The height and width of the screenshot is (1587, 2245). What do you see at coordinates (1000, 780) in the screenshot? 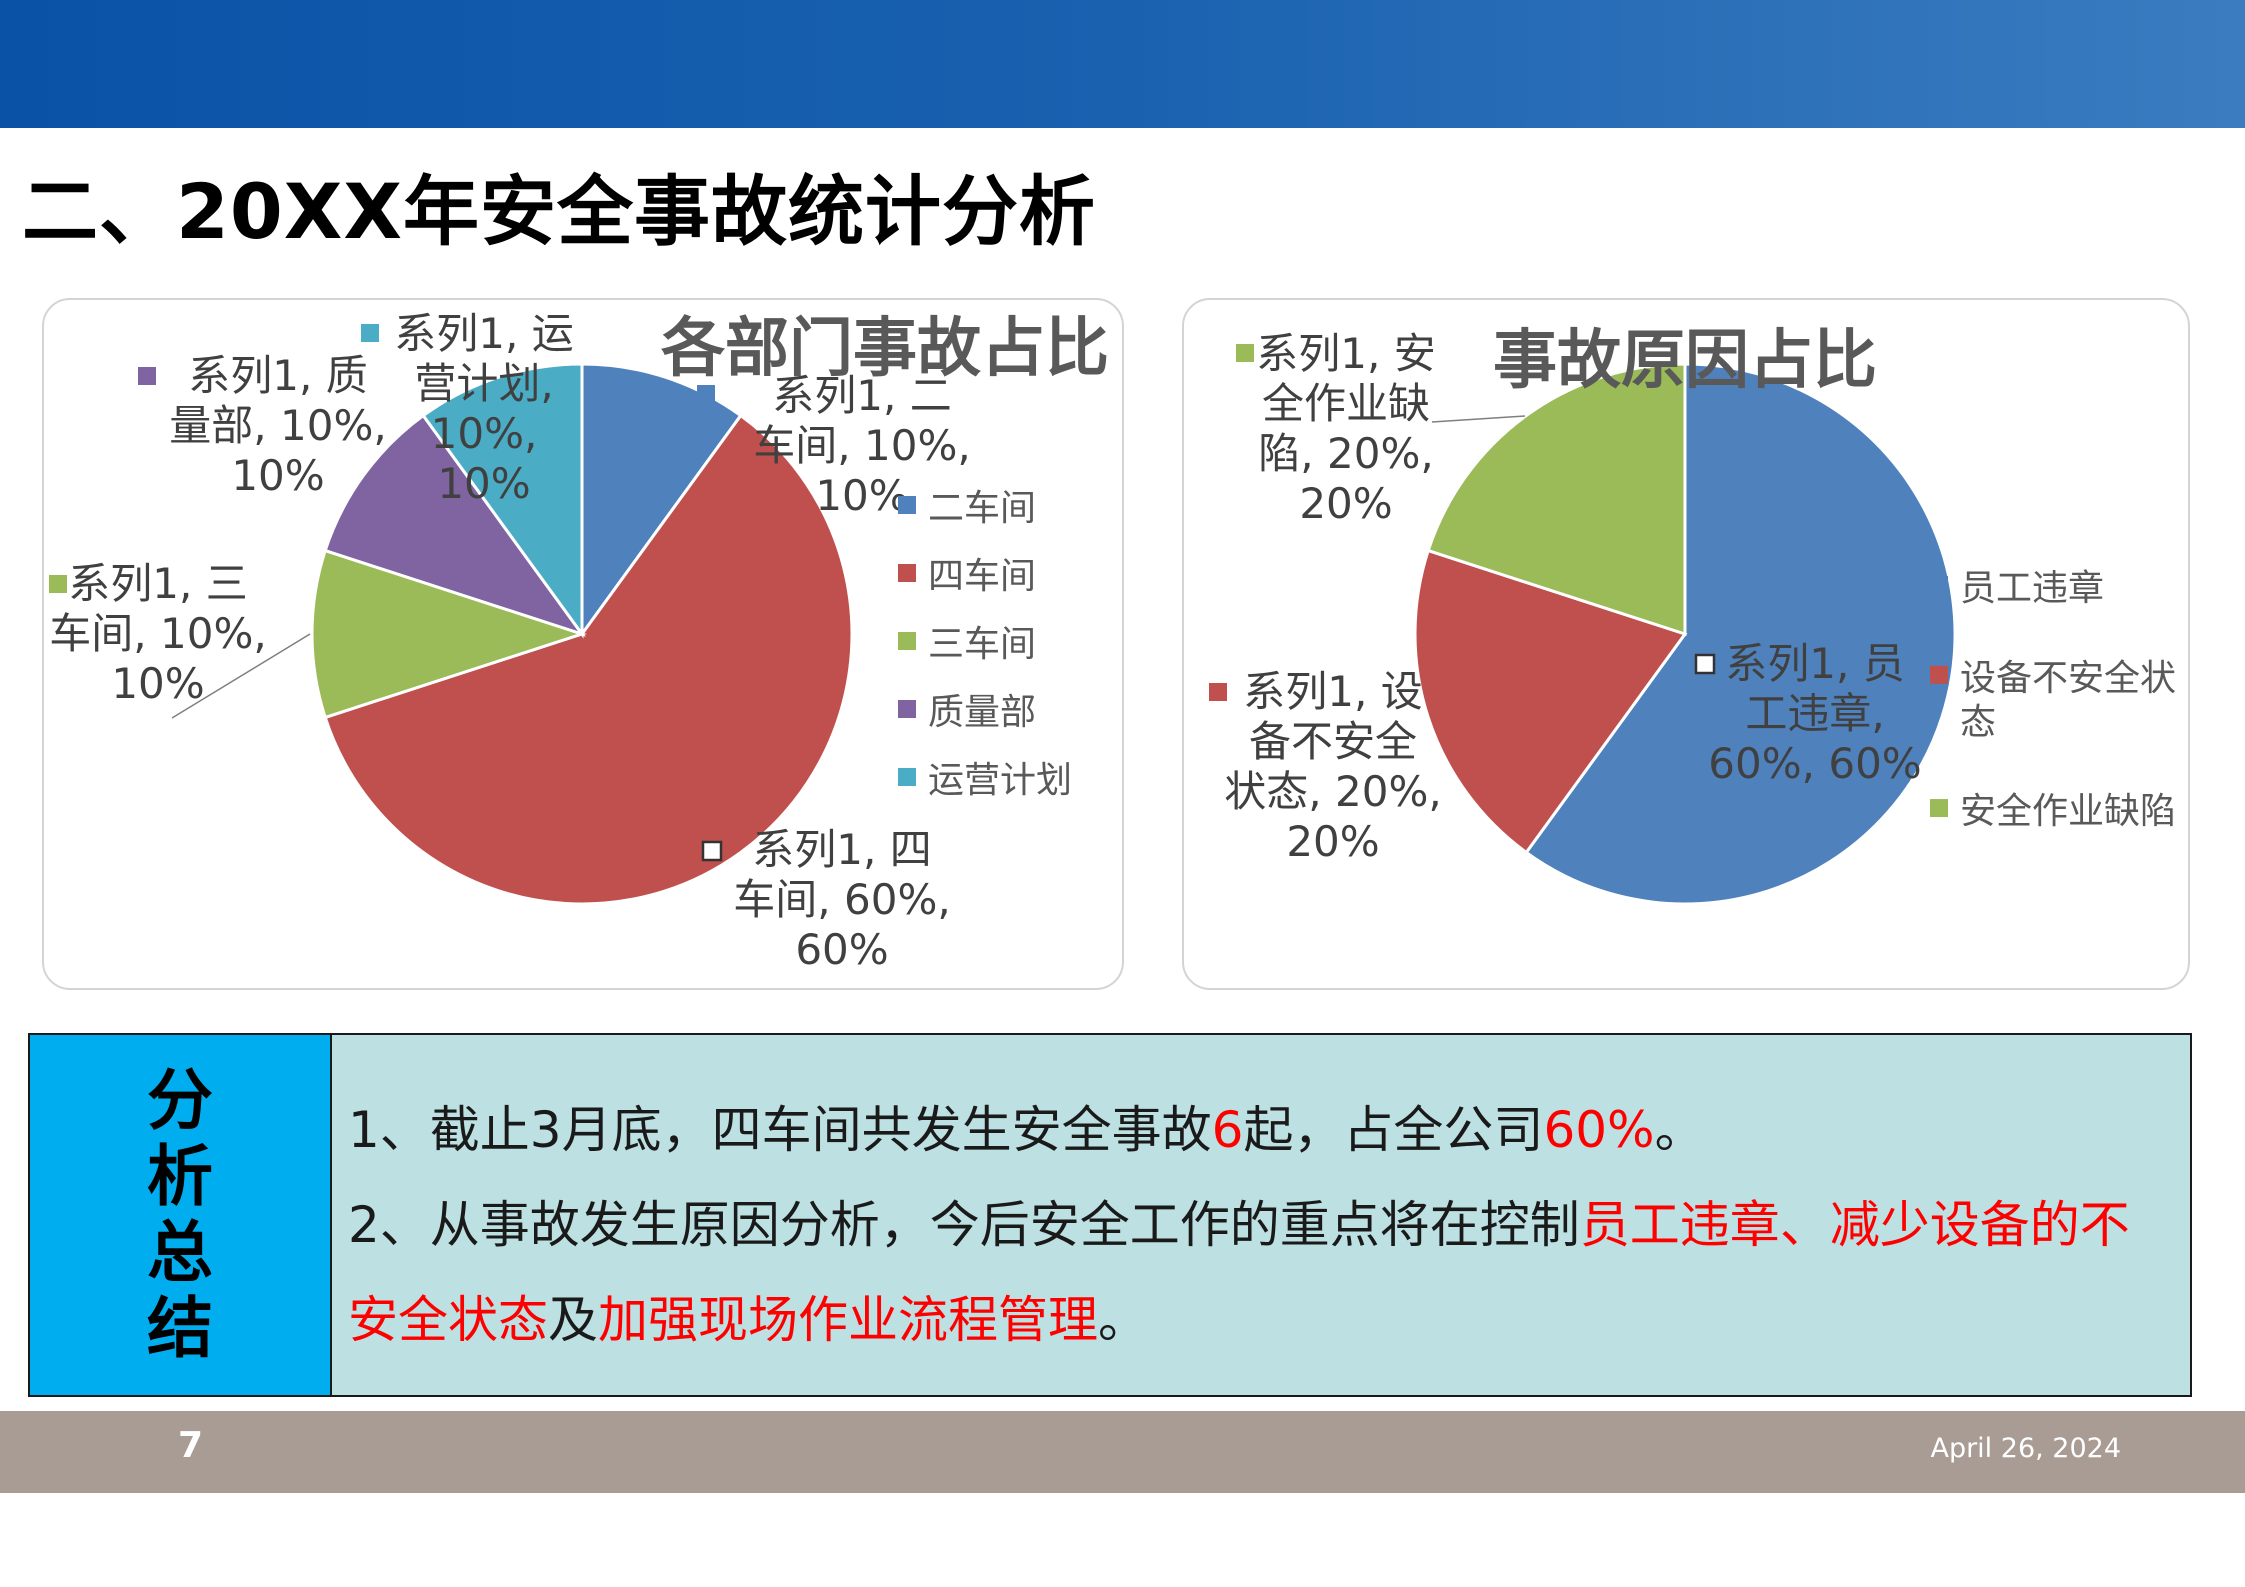
I see `legend-label: 运营计划` at bounding box center [1000, 780].